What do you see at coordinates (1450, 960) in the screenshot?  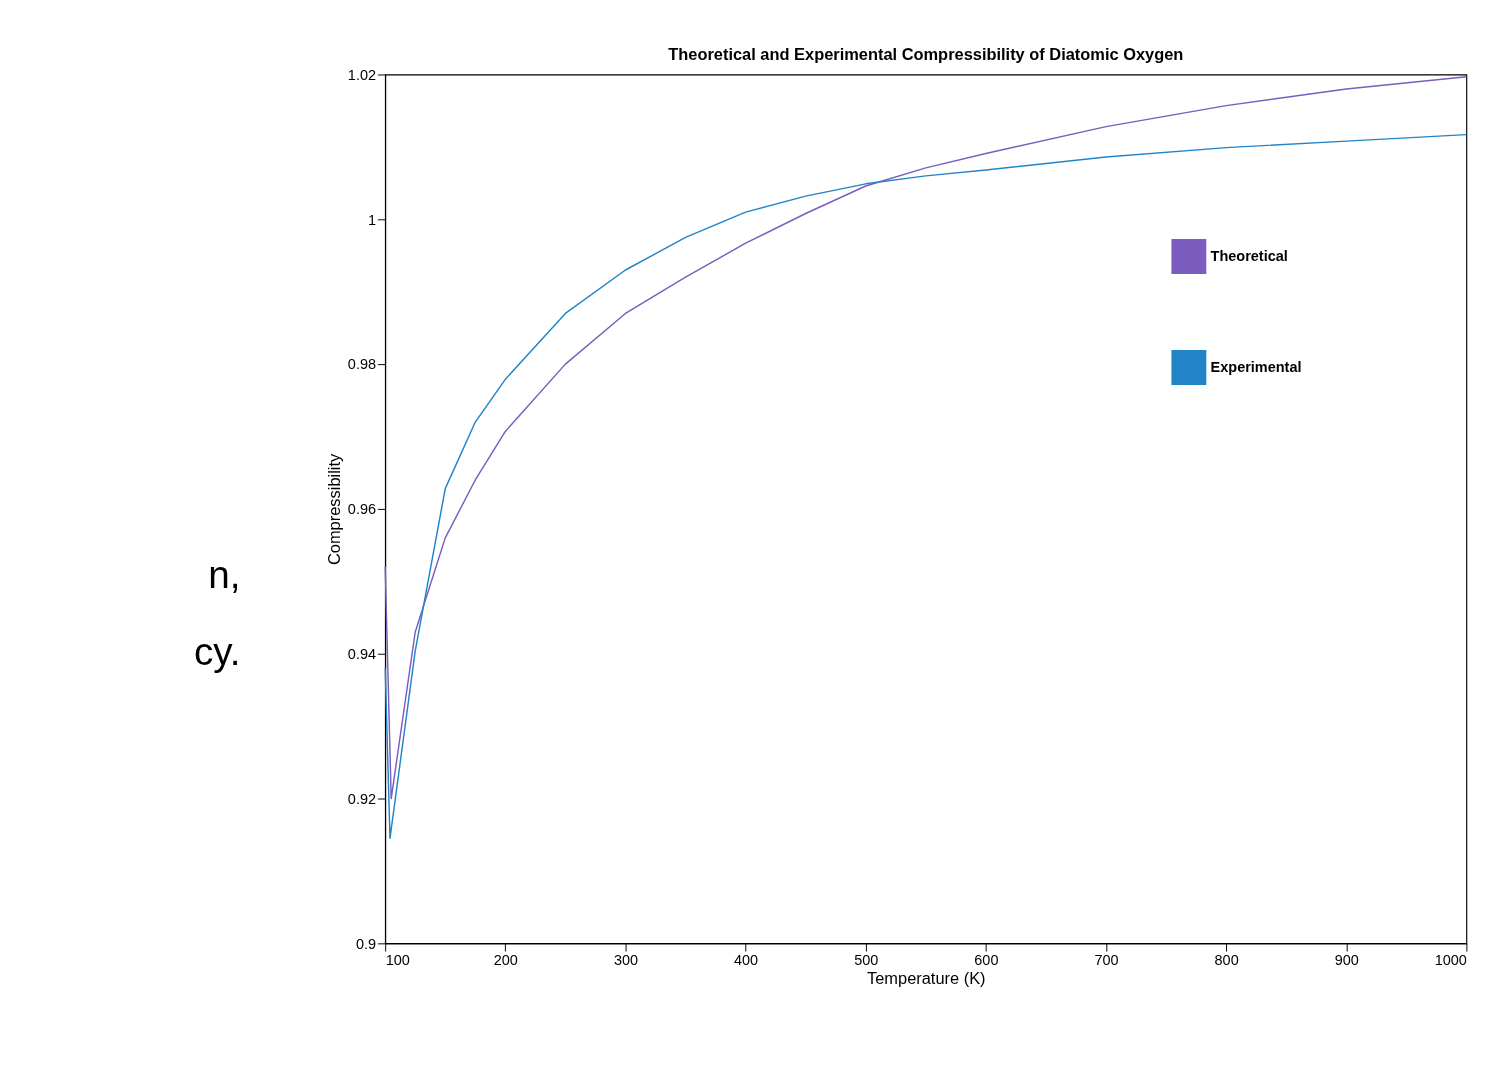 I see `x-tick-label: 1000` at bounding box center [1450, 960].